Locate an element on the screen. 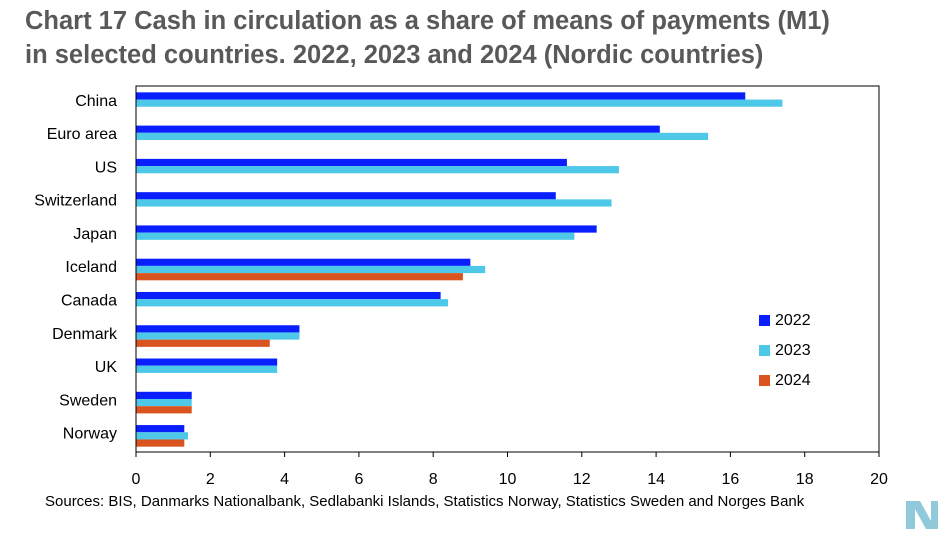 This screenshot has height=537, width=948. bar-sweden-2024 is located at coordinates (164, 410).